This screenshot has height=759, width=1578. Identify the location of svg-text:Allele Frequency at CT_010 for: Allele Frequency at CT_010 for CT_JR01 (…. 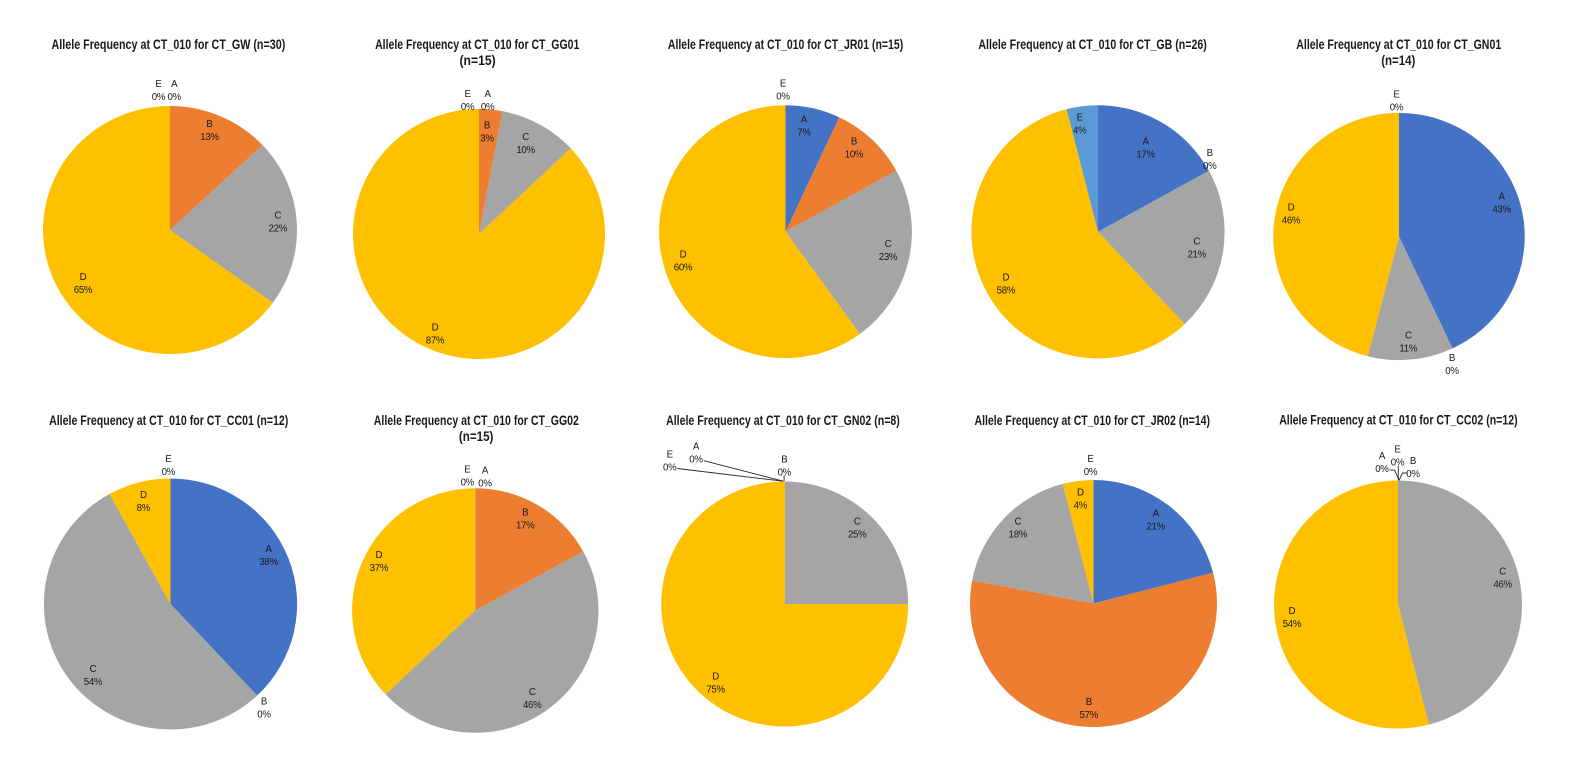
(785, 44).